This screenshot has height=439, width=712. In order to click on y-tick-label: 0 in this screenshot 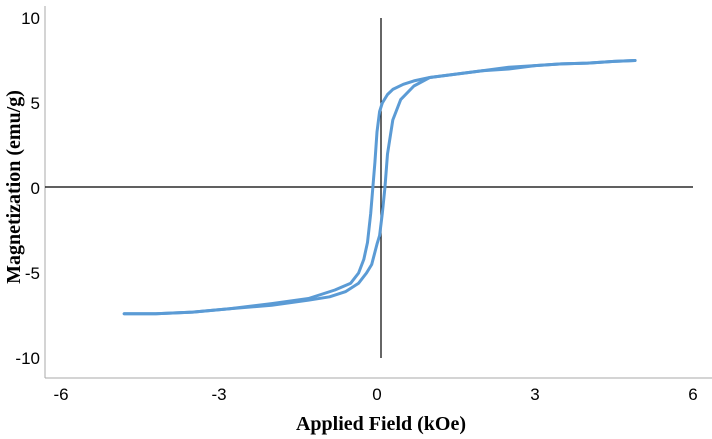, I will do `click(35, 188)`.